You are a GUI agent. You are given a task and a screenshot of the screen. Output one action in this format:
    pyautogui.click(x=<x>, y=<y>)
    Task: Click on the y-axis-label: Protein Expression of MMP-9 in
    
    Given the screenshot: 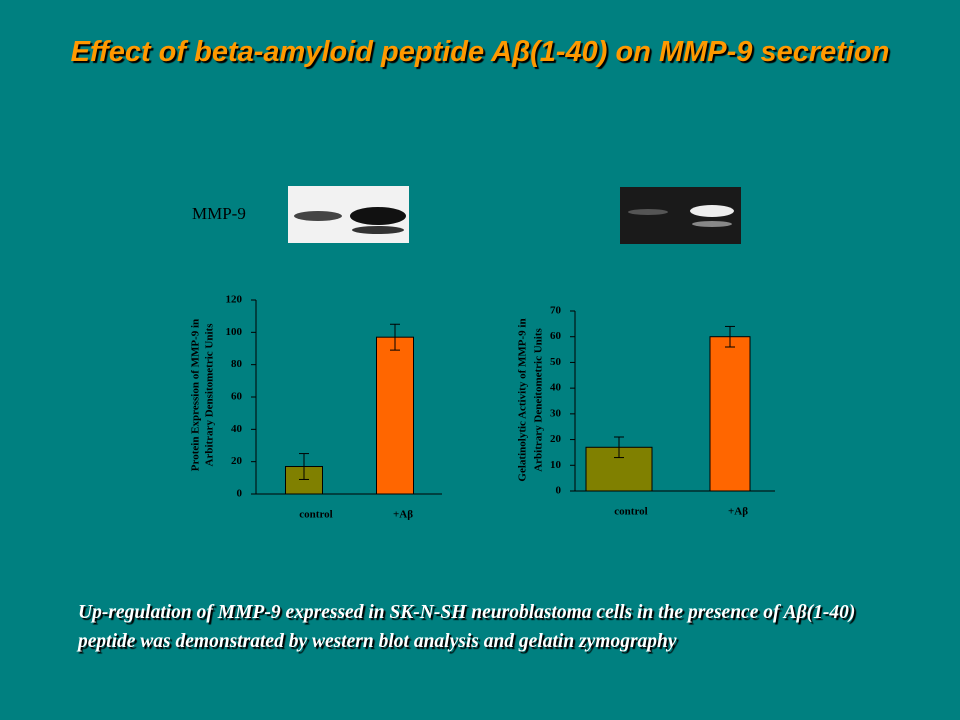 What is the action you would take?
    pyautogui.click(x=196, y=395)
    